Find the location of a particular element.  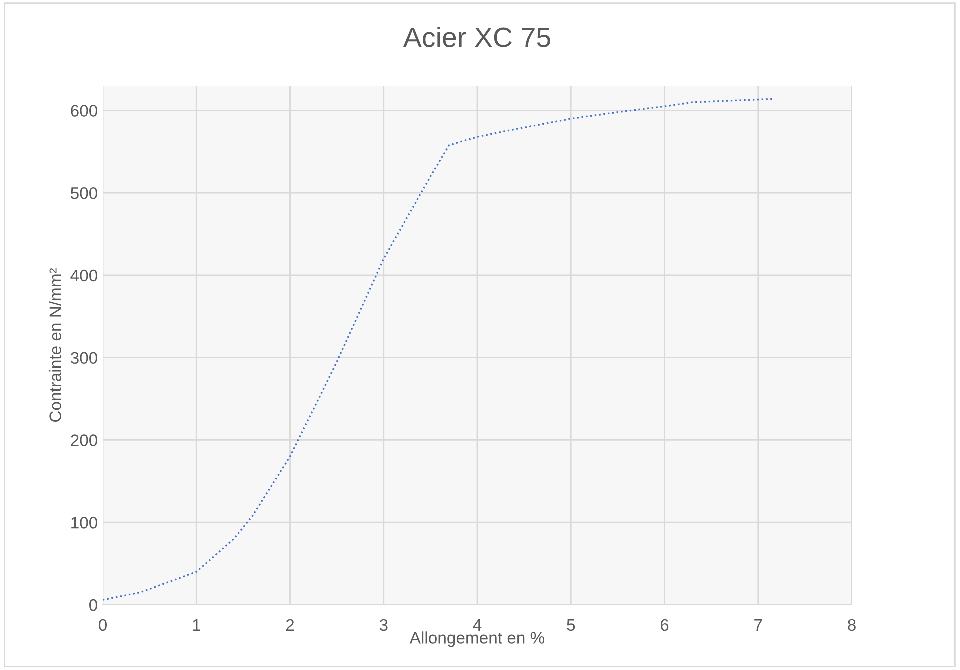

x-tick-label: 7 is located at coordinates (758, 625).